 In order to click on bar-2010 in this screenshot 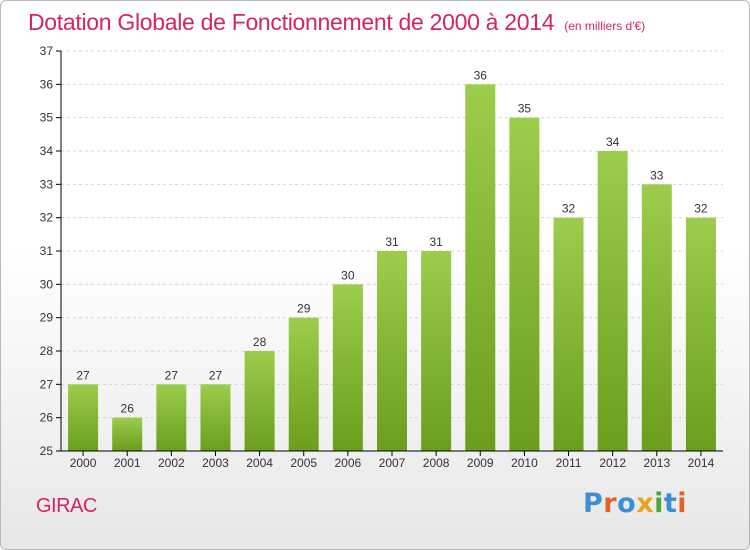, I will do `click(524, 284)`.